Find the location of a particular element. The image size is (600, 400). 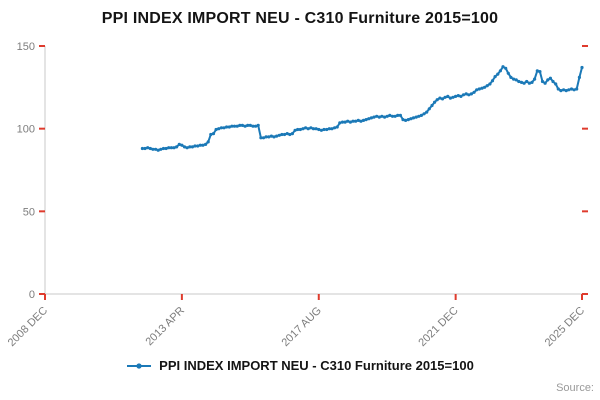

x-tick-label: 2025 DEC is located at coordinates (565, 327).